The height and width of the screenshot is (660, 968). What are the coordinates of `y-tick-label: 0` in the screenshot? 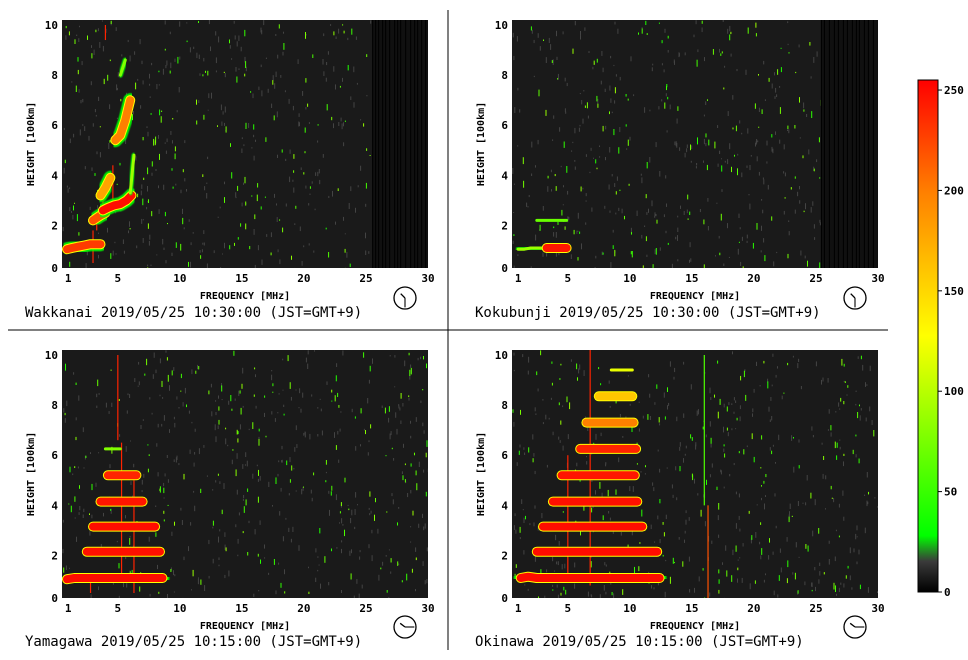 It's located at (504, 598).